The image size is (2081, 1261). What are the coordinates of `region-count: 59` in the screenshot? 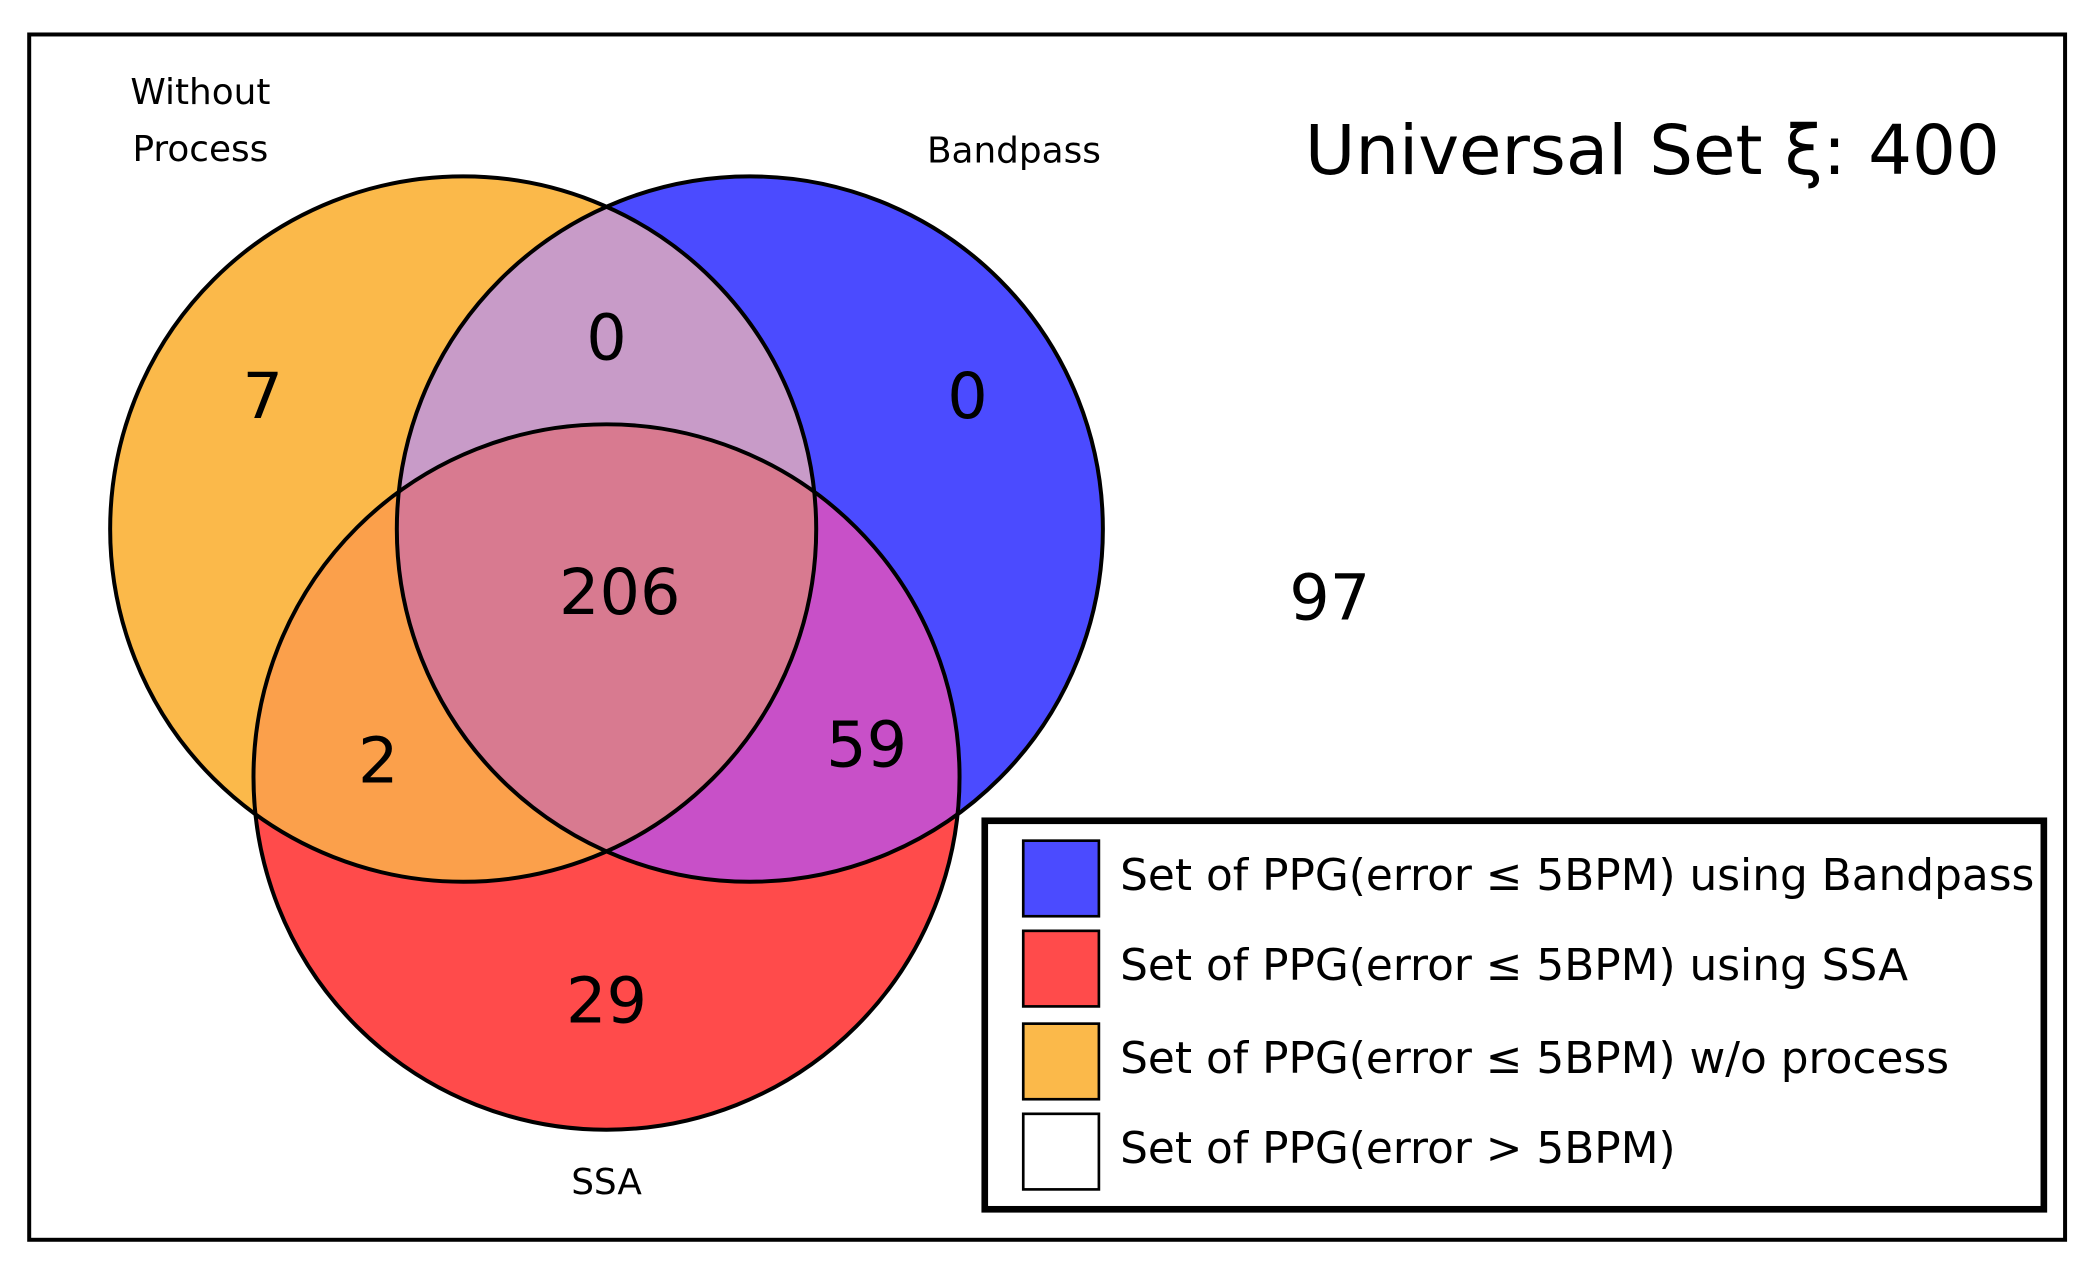 It's located at (866, 746).